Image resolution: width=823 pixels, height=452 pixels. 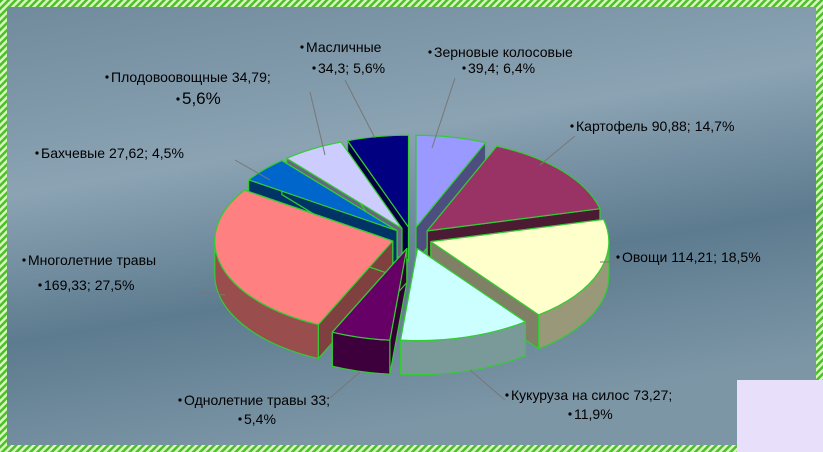 I want to click on data-label-part: Овощи, so click(x=644, y=257).